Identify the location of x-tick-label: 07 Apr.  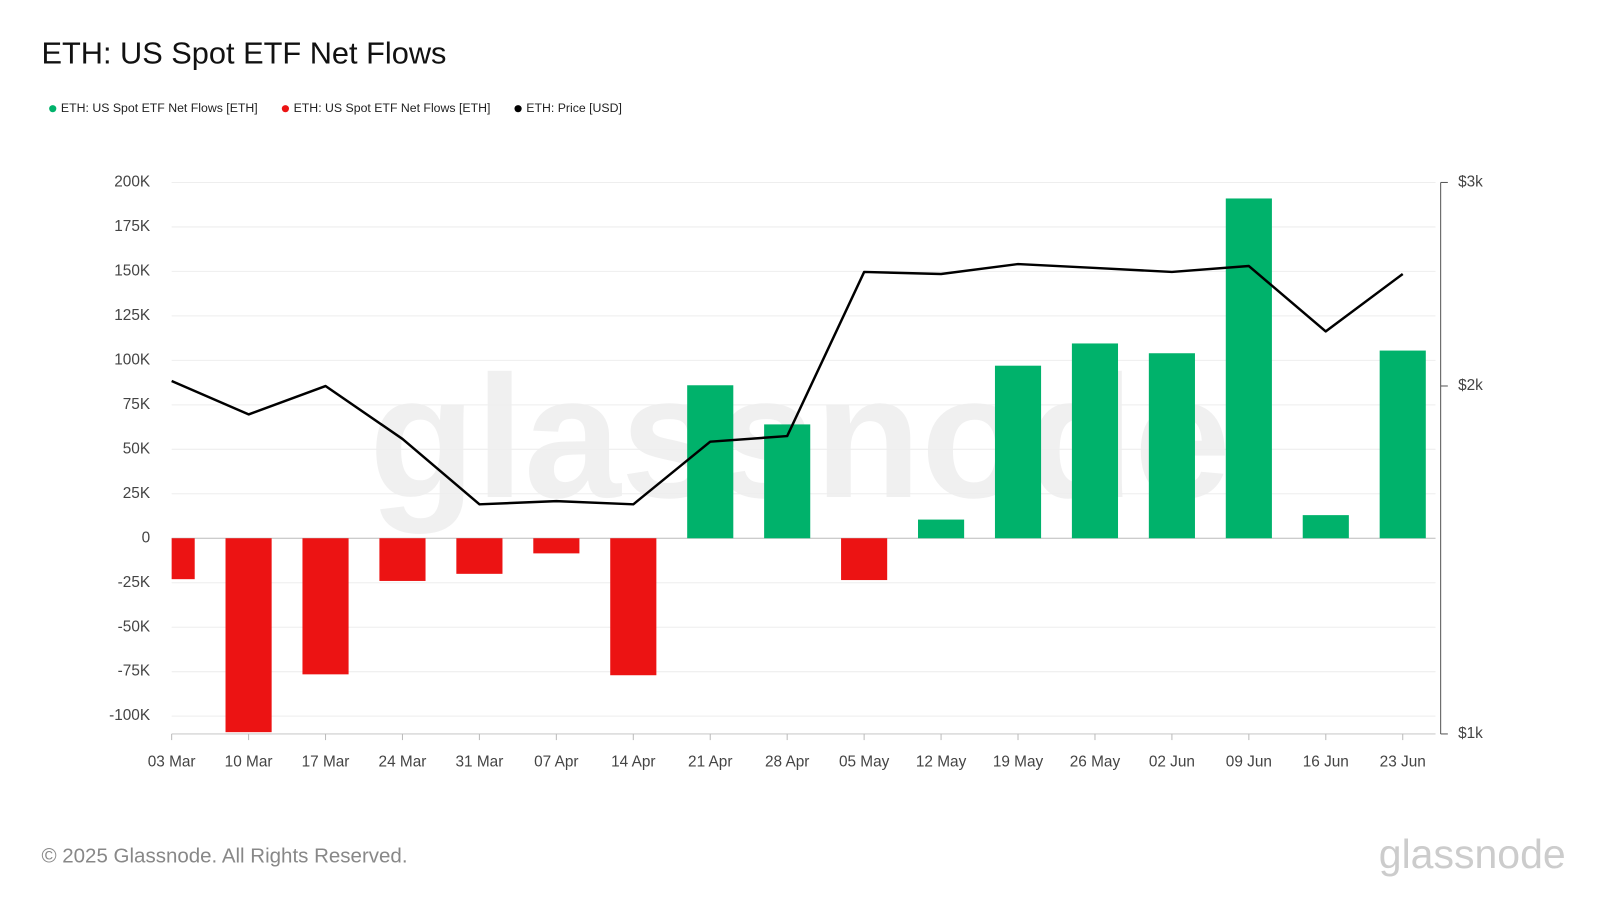
(556, 762).